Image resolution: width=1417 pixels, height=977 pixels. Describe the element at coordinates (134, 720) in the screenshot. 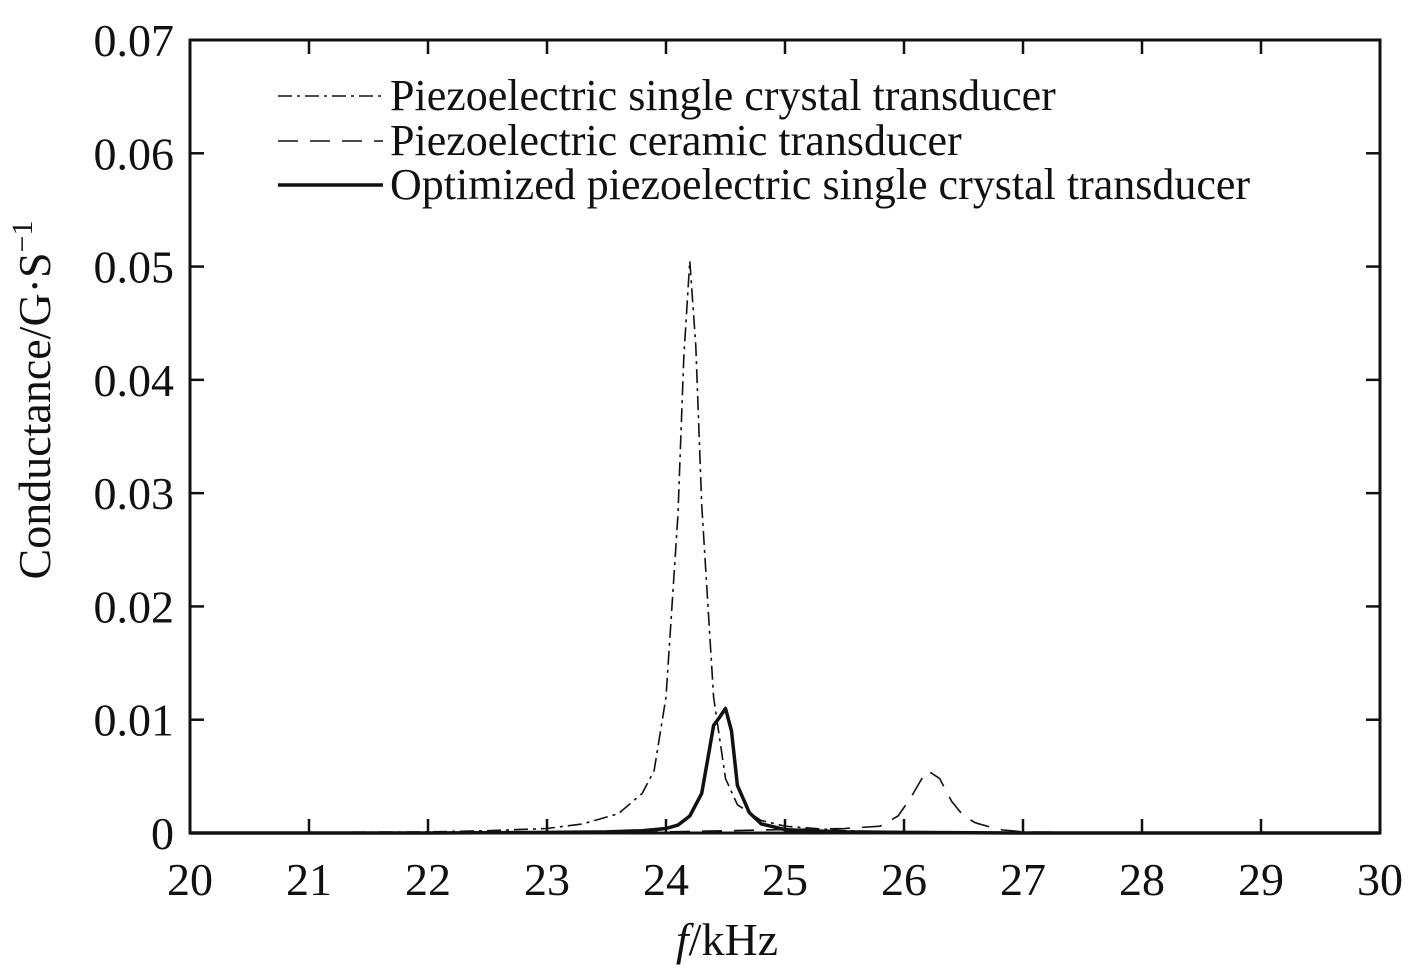

I see `y-tick-label-1: 0.01` at that location.